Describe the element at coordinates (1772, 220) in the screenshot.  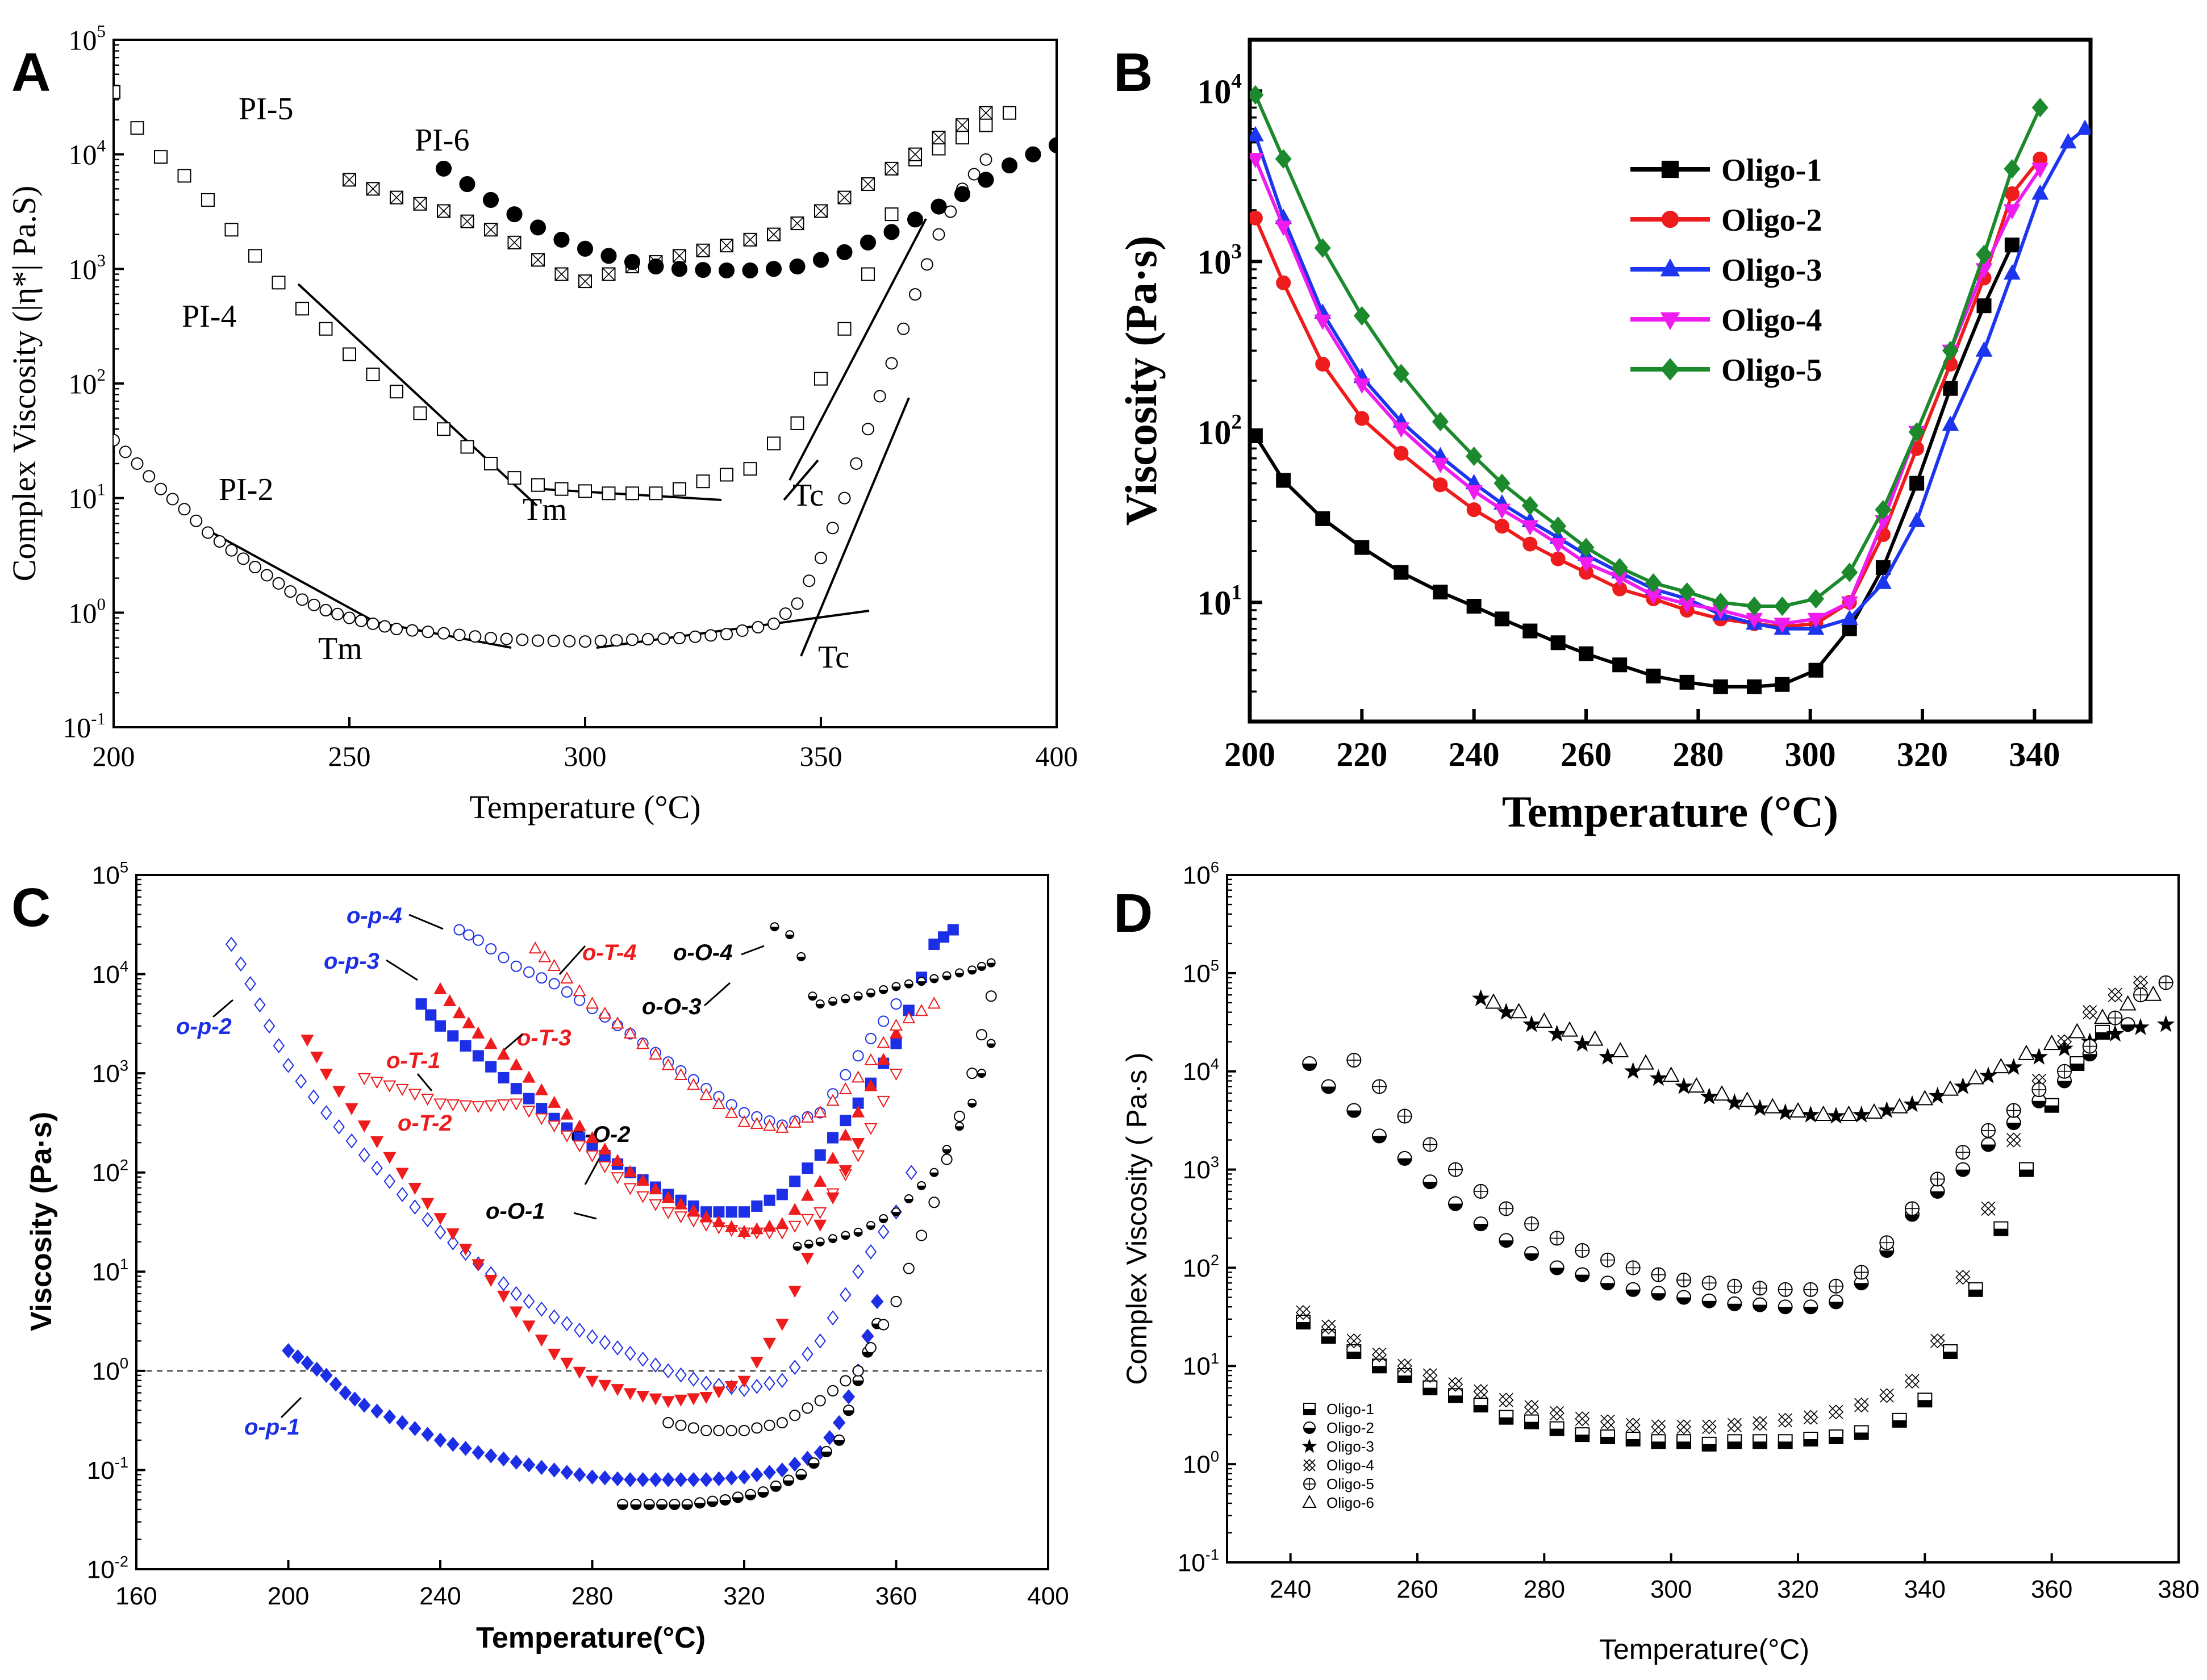
I see `legend-label: Oligo-2` at that location.